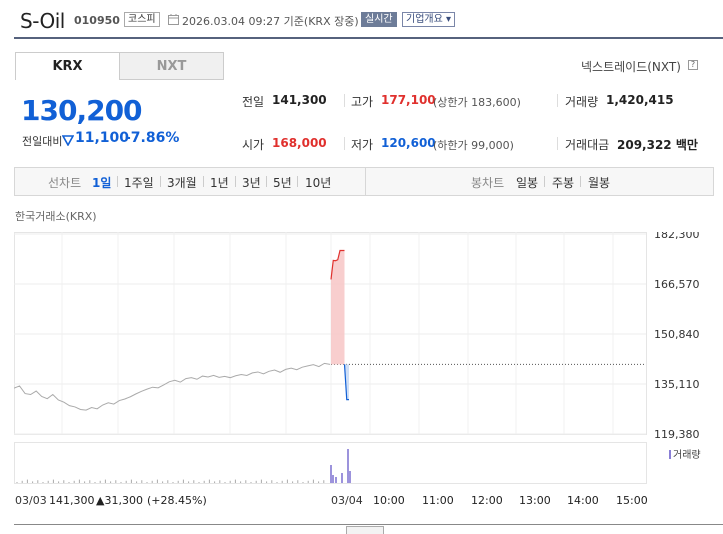 The width and height of the screenshot is (723, 534). Describe the element at coordinates (299, 100) in the screenshot. I see `prev-close-value: 141,300` at that location.